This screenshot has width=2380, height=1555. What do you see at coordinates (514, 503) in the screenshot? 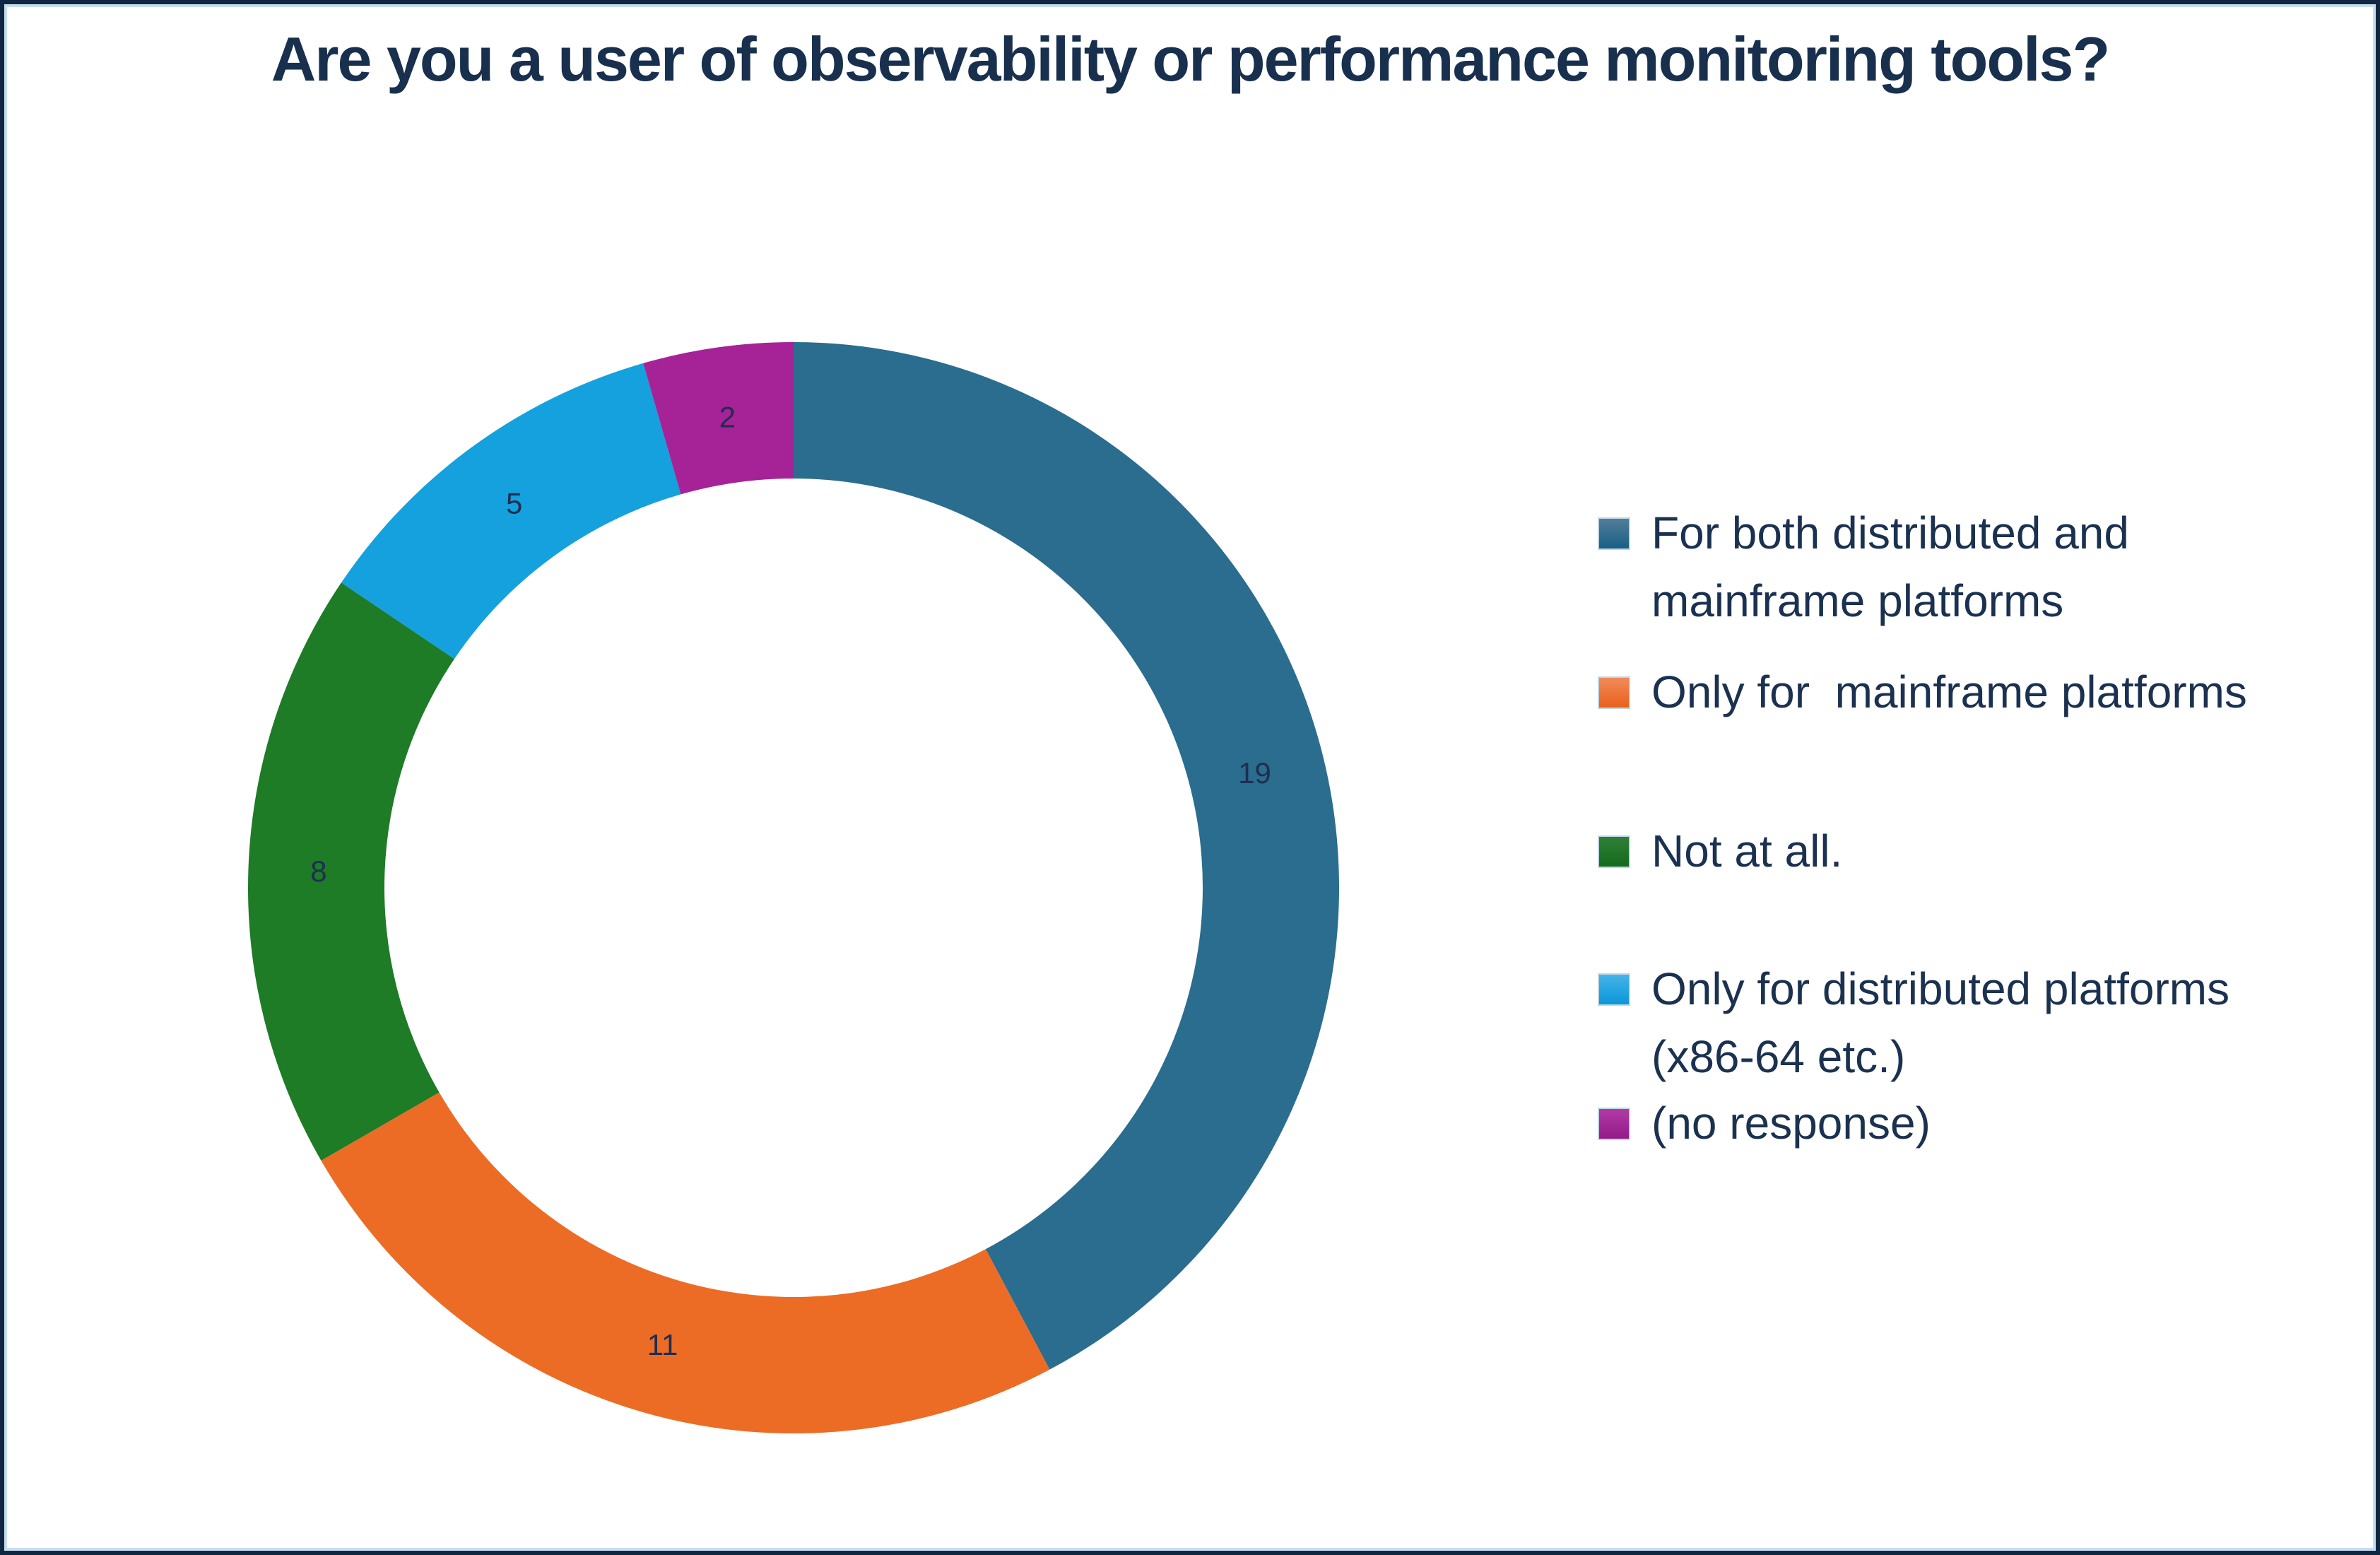
I see `segment-value-label: 5` at bounding box center [514, 503].